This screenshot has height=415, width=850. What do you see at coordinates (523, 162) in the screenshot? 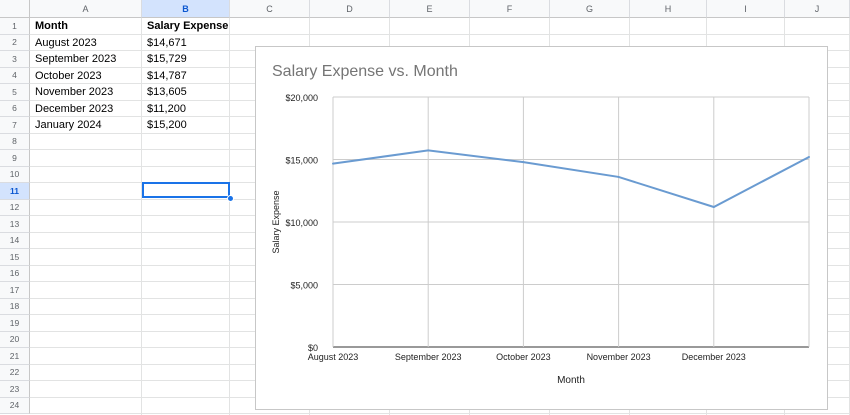
I see `data-point-october-2023` at bounding box center [523, 162].